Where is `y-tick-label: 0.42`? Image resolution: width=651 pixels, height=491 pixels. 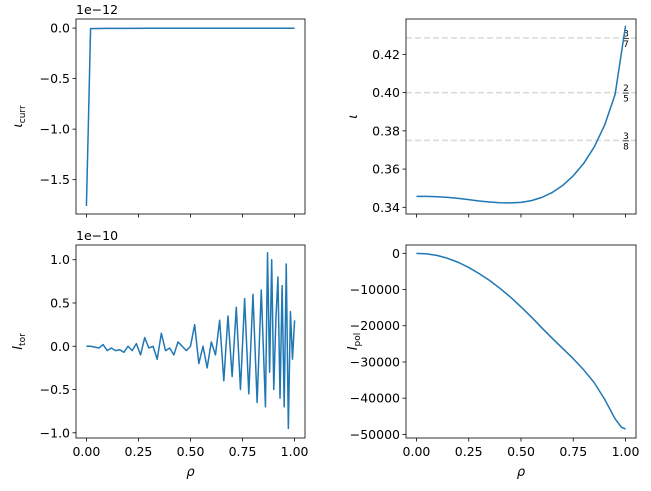 y-tick-label: 0.42 is located at coordinates (386, 54).